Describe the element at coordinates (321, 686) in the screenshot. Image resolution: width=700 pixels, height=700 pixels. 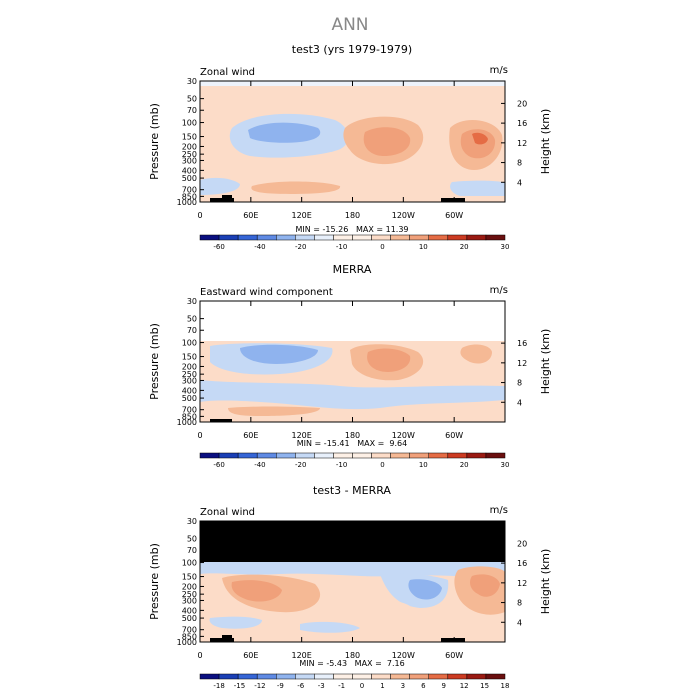
I see `colorbar-label: -3` at that location.